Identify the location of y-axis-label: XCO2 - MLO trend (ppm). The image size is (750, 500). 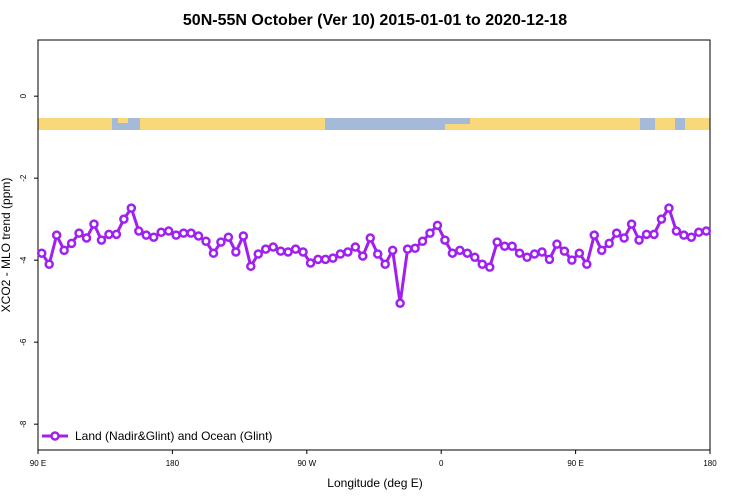
(6, 245).